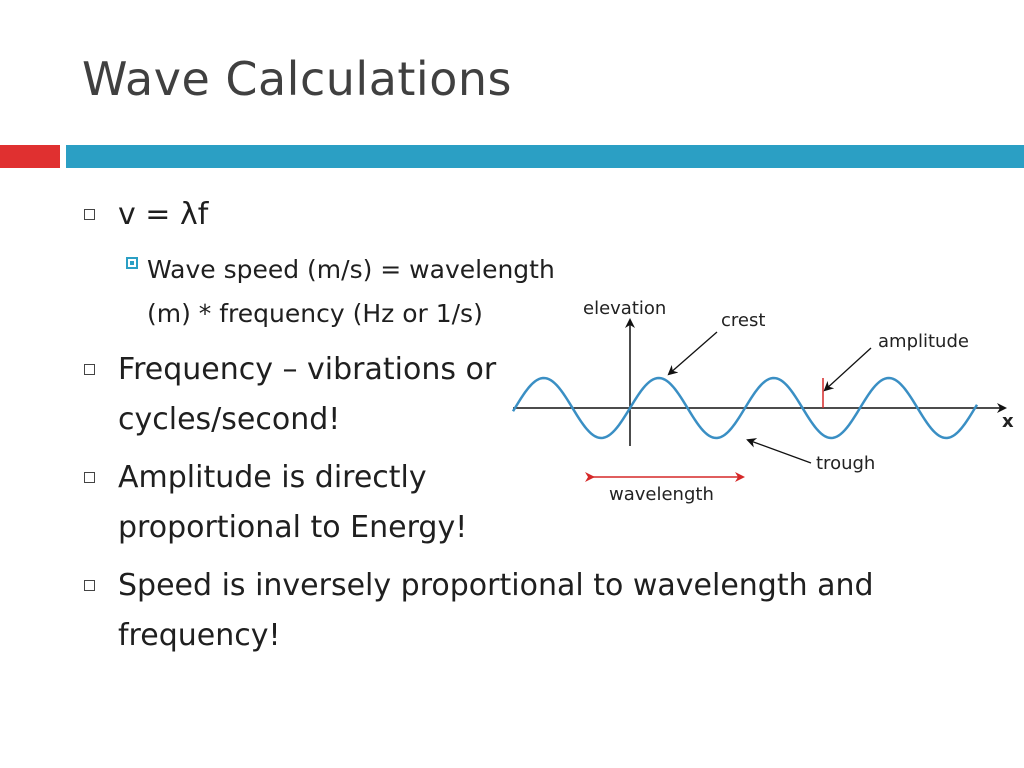 The width and height of the screenshot is (1024, 768). What do you see at coordinates (132, 263) in the screenshot?
I see `sub-bullet-square-icon` at bounding box center [132, 263].